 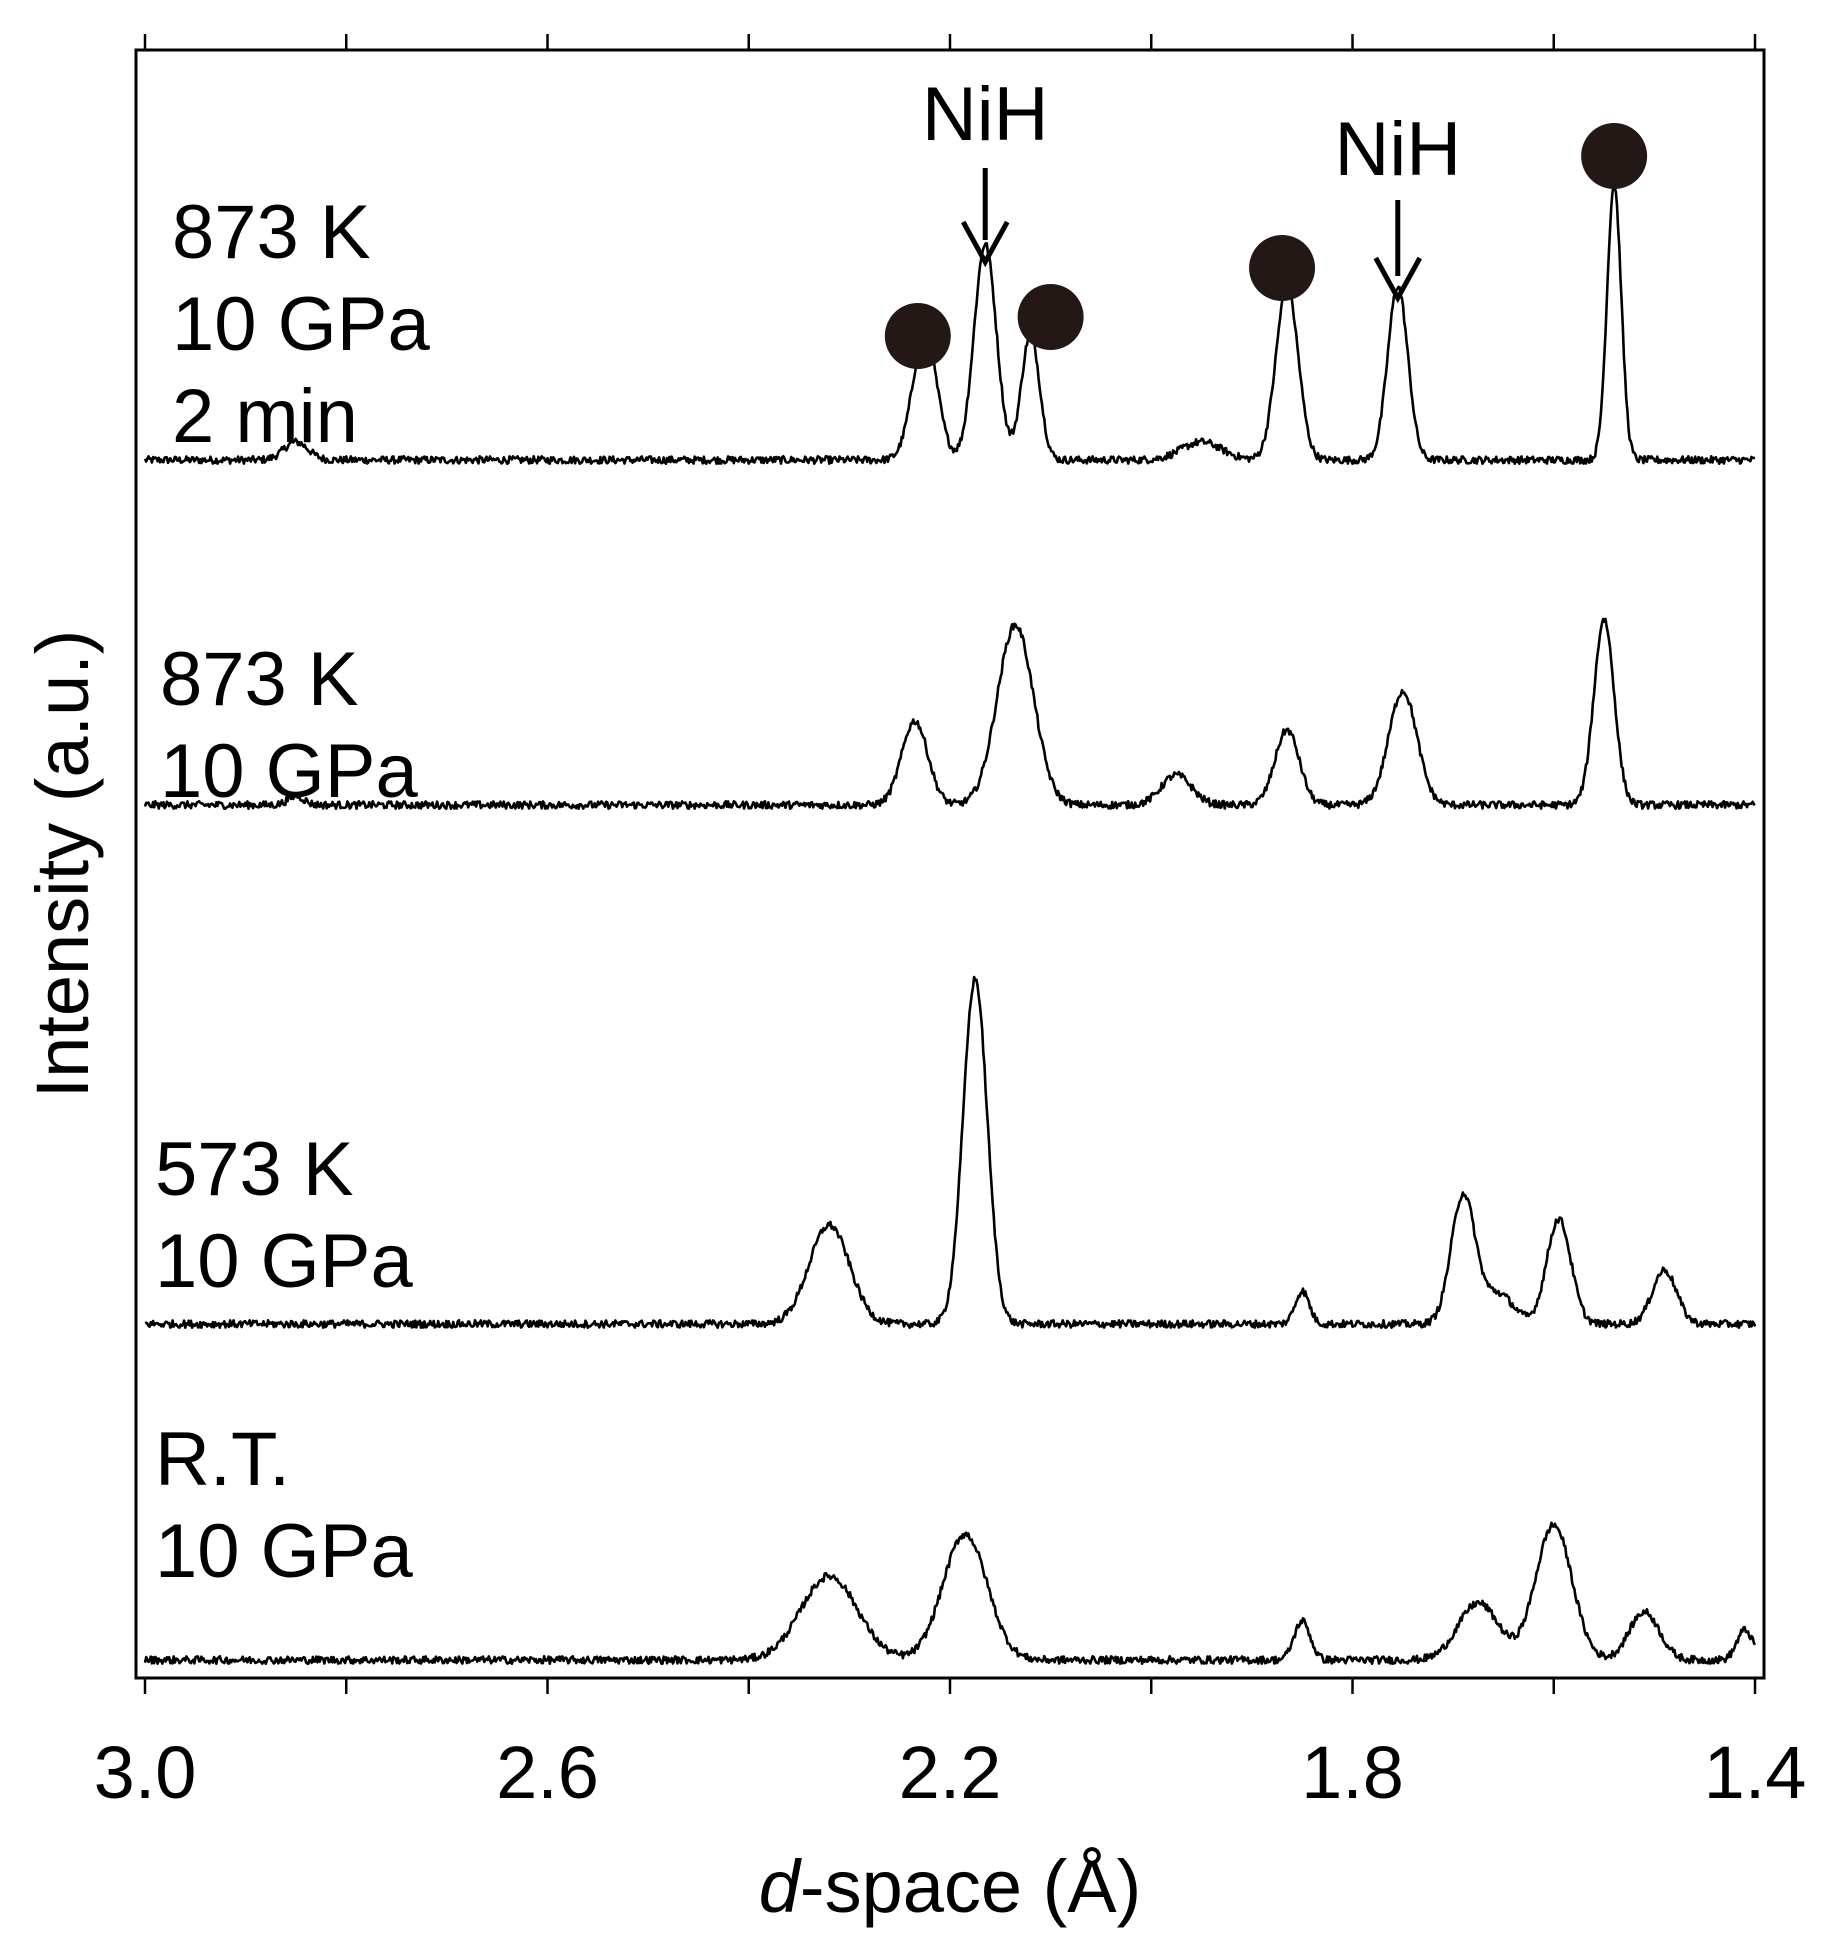 I want to click on x-tick-label: 3.0, so click(x=145, y=1772).